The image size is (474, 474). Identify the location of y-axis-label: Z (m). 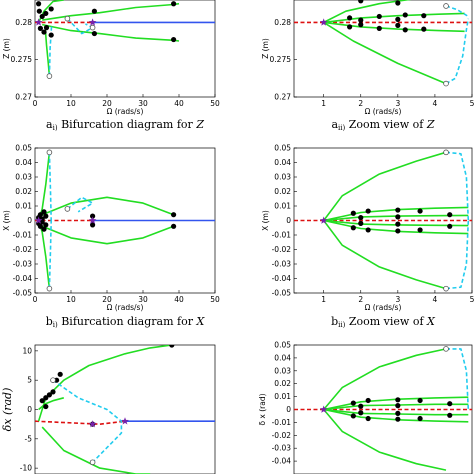
(6, 48).